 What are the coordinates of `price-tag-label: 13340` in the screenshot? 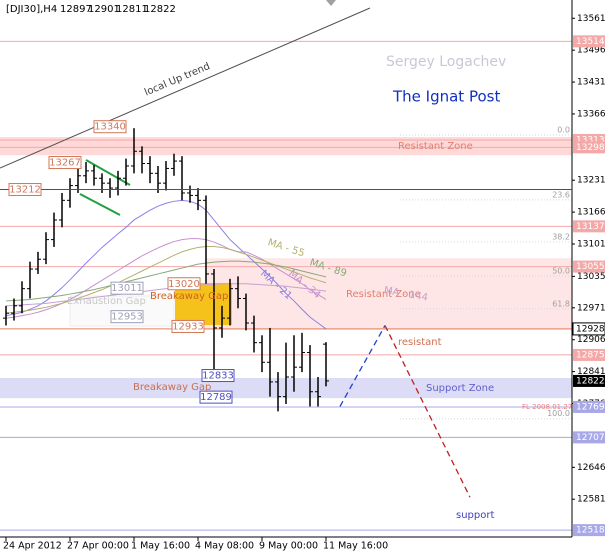 It's located at (110, 127).